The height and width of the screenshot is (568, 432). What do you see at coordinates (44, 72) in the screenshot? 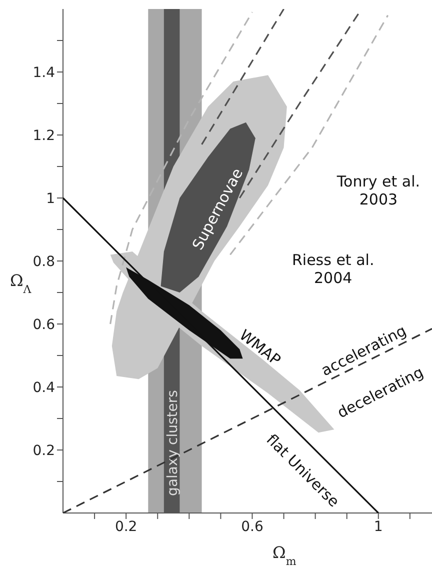
I see `y-tick-label: 1.4` at bounding box center [44, 72].